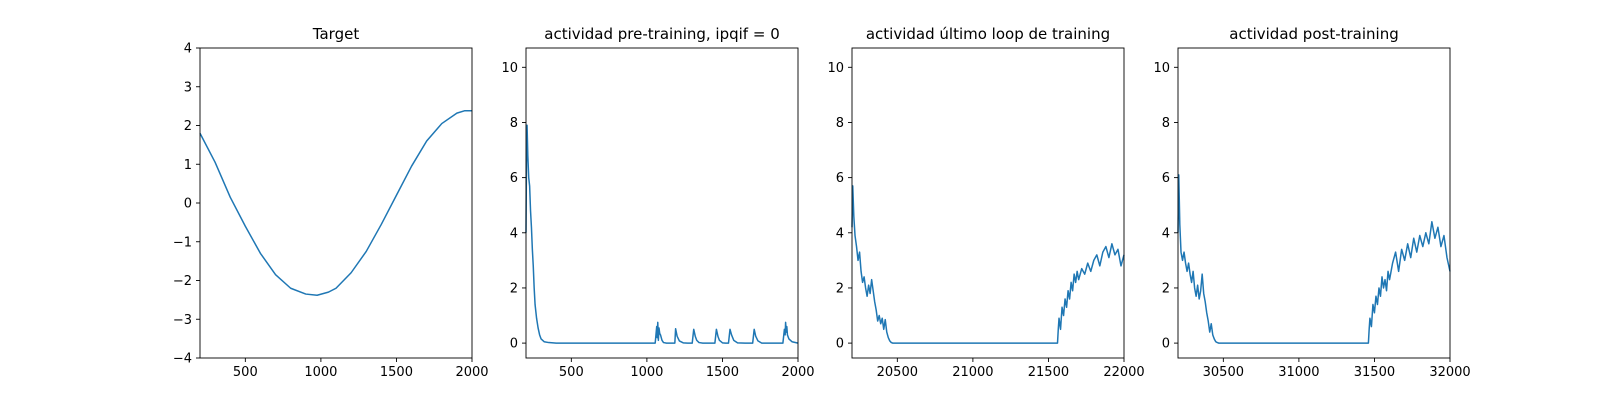 This screenshot has height=400, width=1600. I want to click on y-tick-label: −1, so click(182, 242).